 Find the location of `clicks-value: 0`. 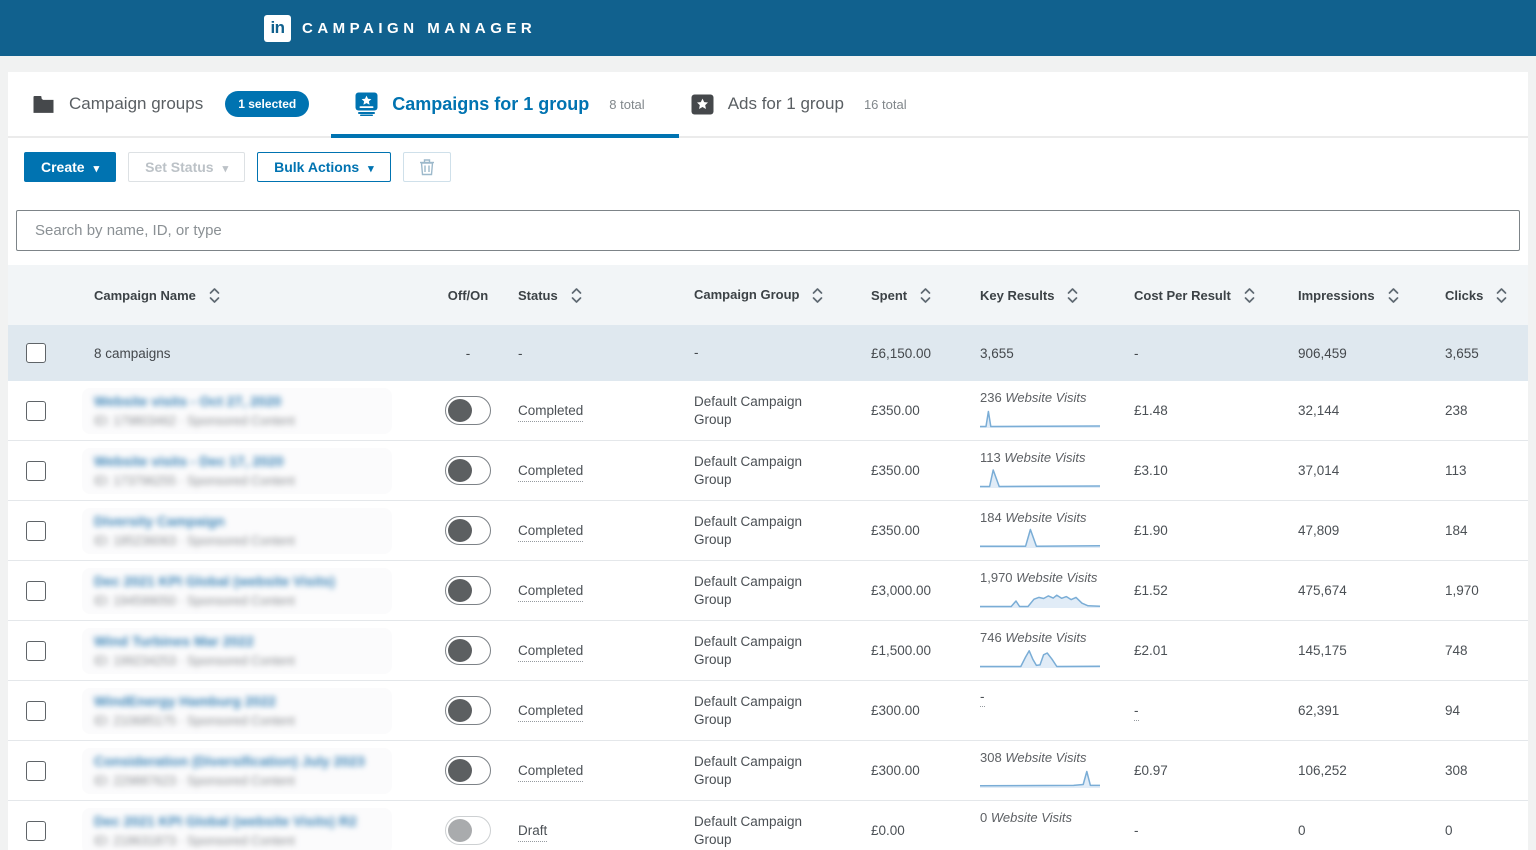

clicks-value: 0 is located at coordinates (1449, 830).